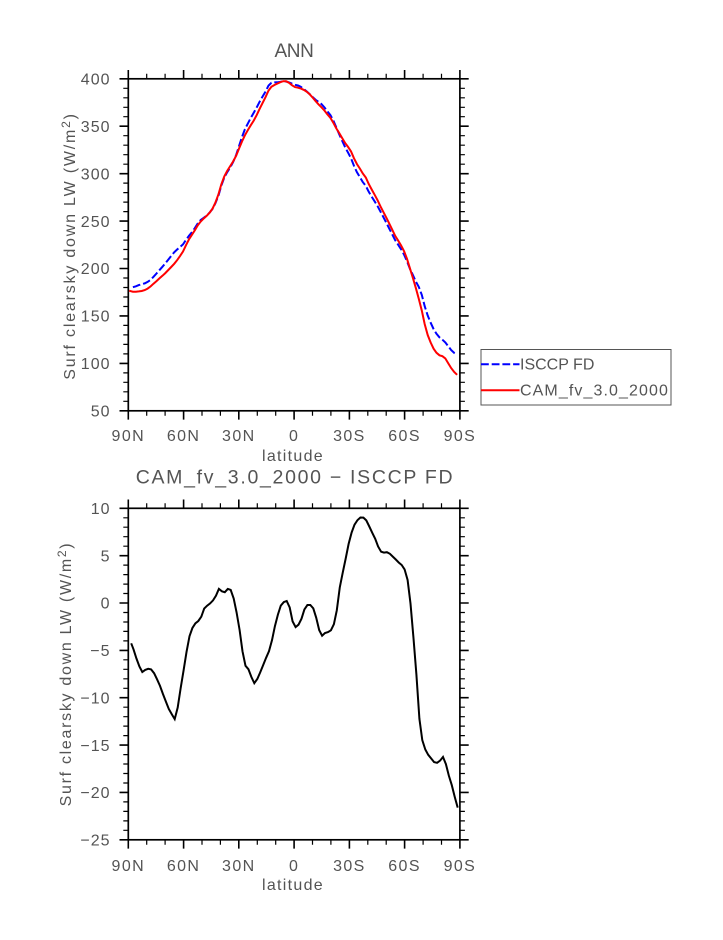 This screenshot has height=940, width=723. What do you see at coordinates (95, 698) in the screenshot?
I see `svg-text: −10` at bounding box center [95, 698].